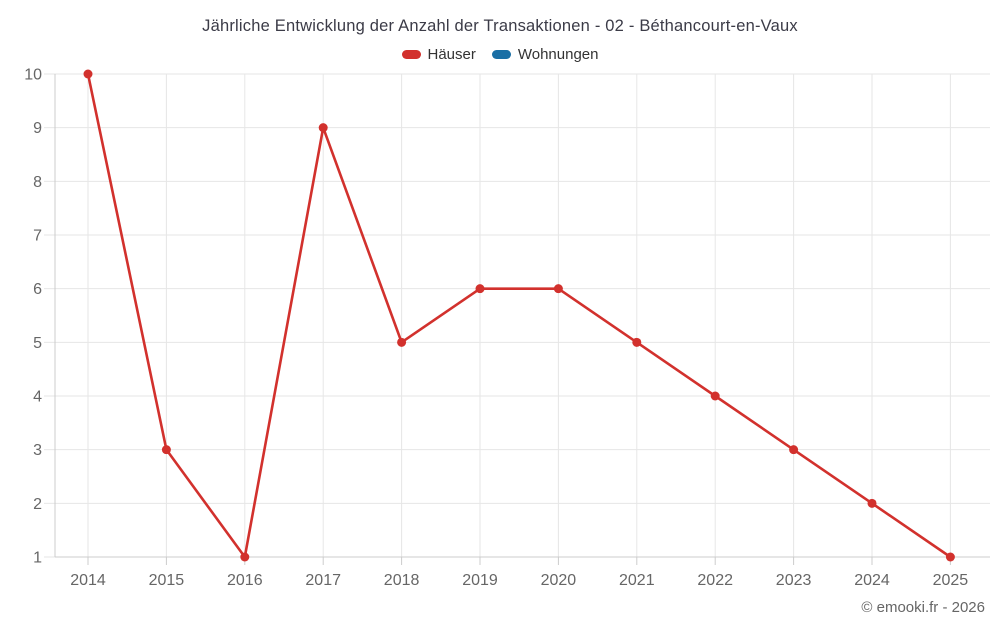 This screenshot has height=625, width=1000. Describe the element at coordinates (323, 580) in the screenshot. I see `x-axis-label: 2017` at that location.